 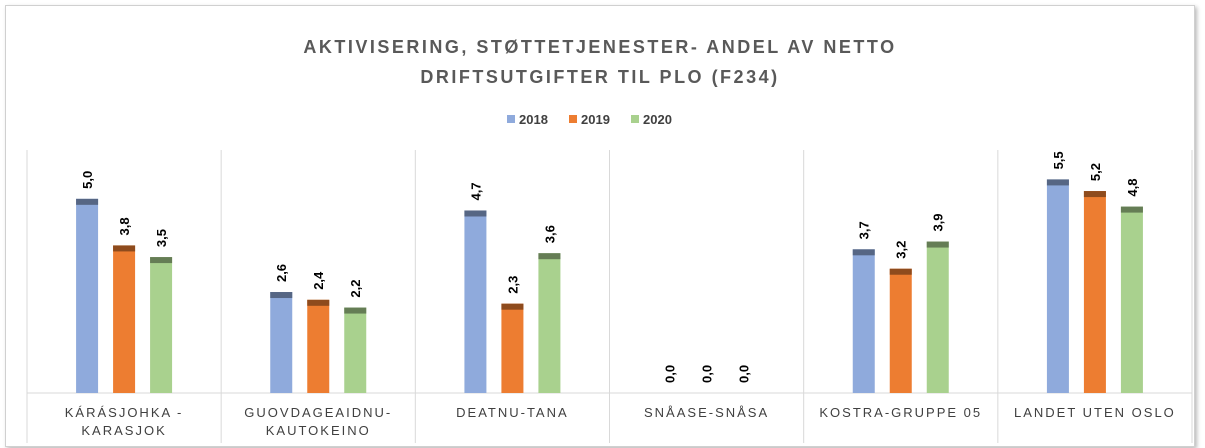 I want to click on data-label: 3,6, so click(x=549, y=234).